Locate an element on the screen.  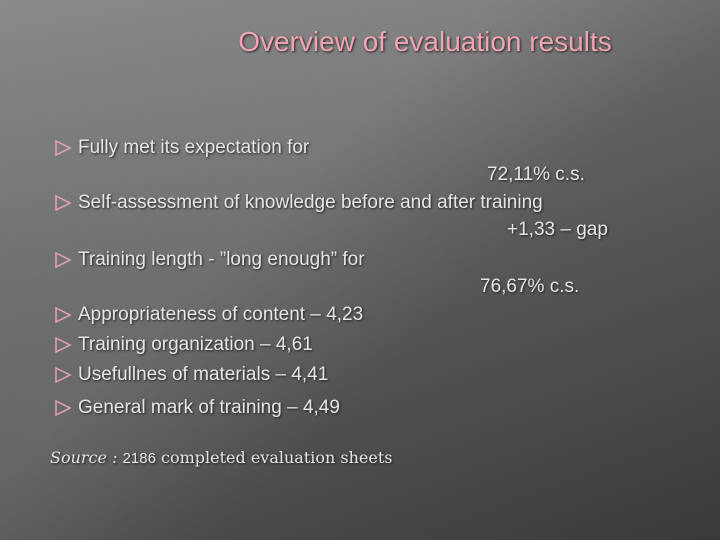
bullet-value: 76,67% c.s. is located at coordinates (530, 286).